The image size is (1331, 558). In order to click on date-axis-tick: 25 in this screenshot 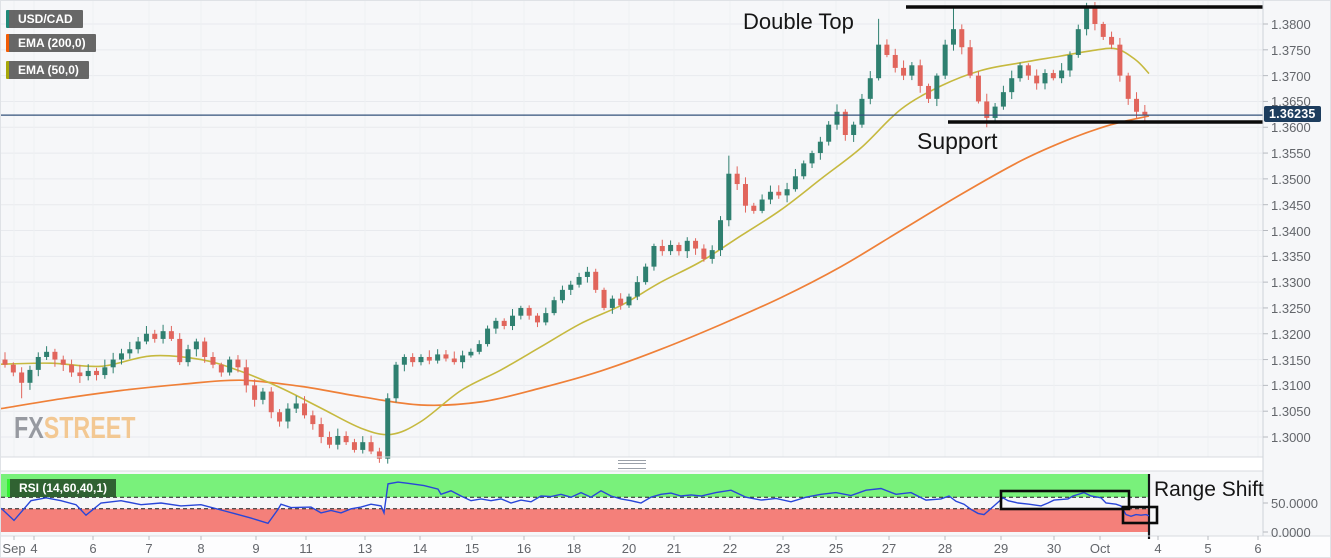, I will do `click(836, 548)`.